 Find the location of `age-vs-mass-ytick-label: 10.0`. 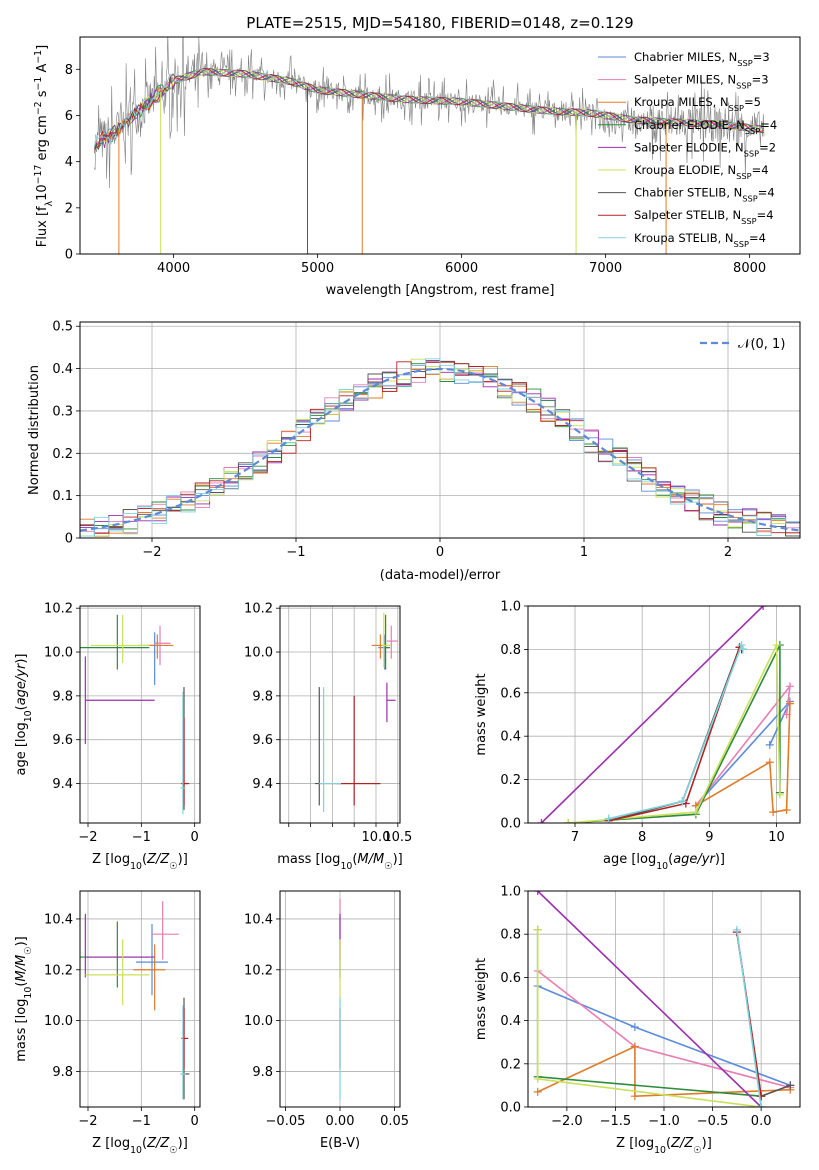

age-vs-mass-ytick-label: 10.0 is located at coordinates (258, 653).